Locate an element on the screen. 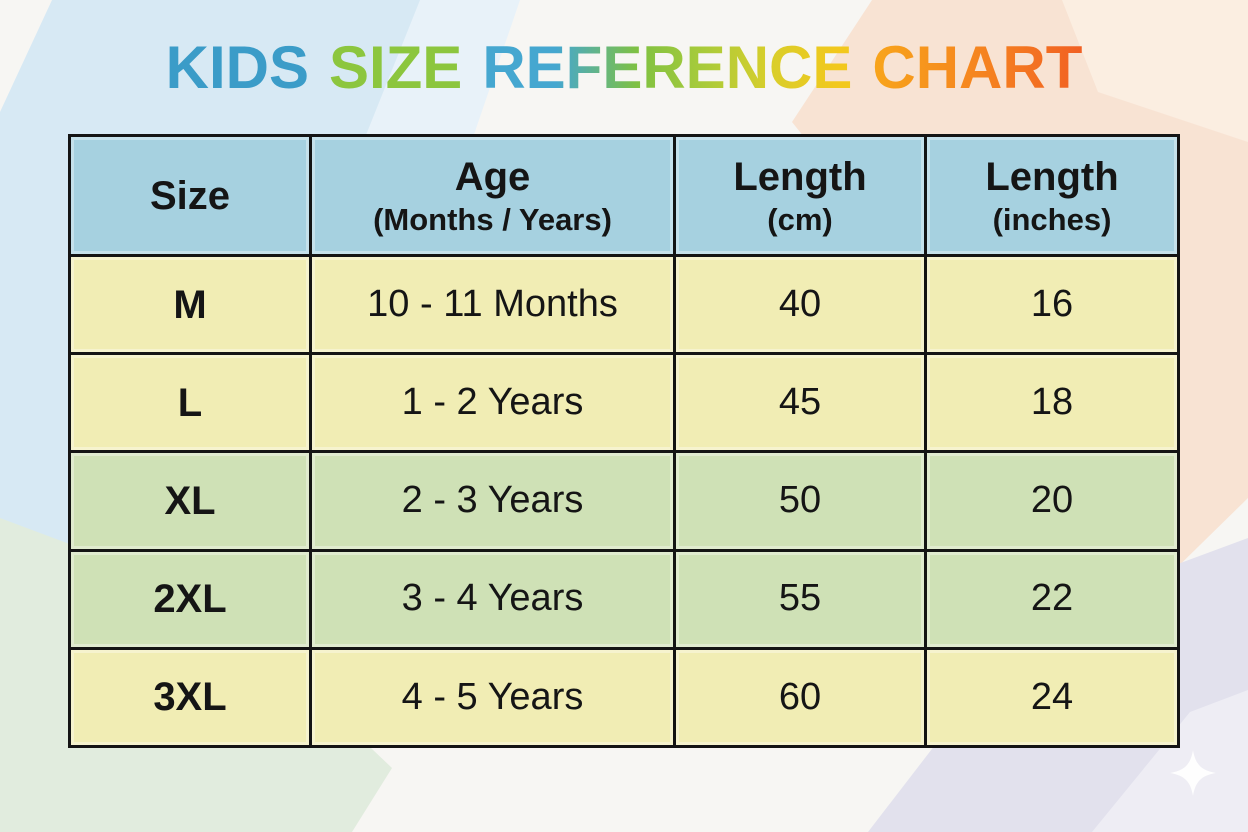  length-cm-cell: 45 is located at coordinates (798, 403).